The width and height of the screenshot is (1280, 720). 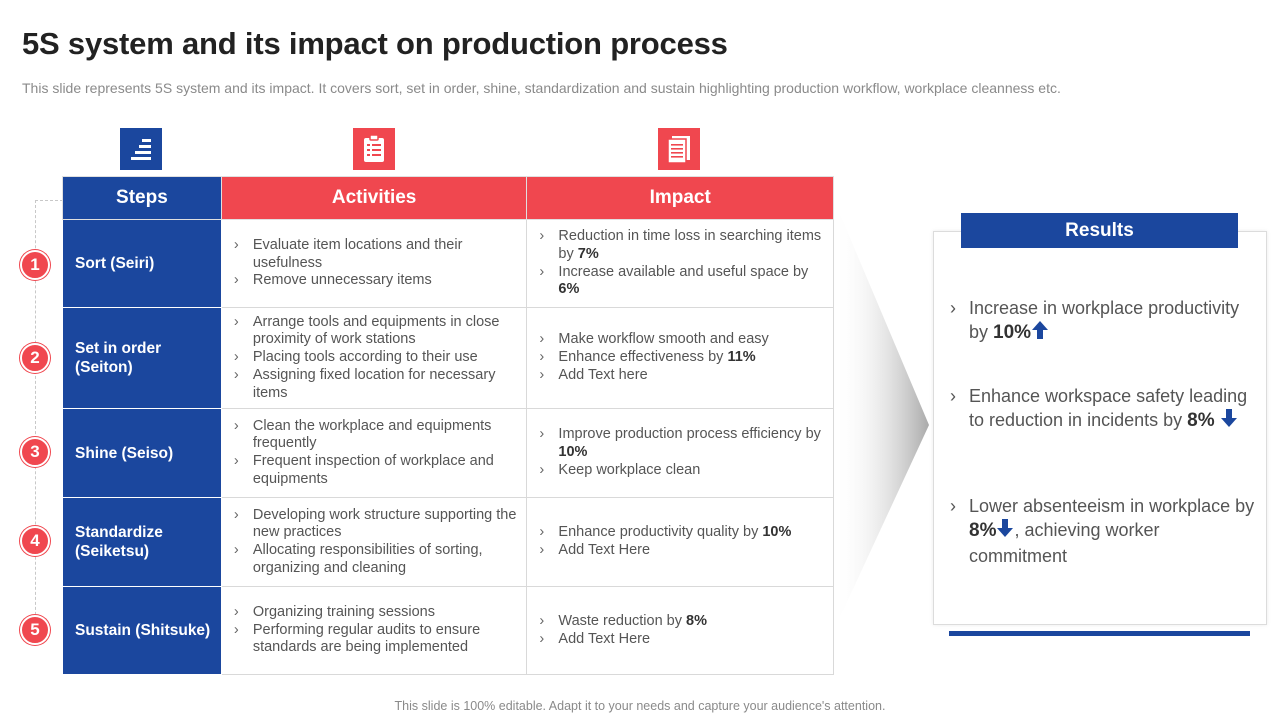 What do you see at coordinates (142, 630) in the screenshot?
I see `step-name: Sustain (Shitsuke)` at bounding box center [142, 630].